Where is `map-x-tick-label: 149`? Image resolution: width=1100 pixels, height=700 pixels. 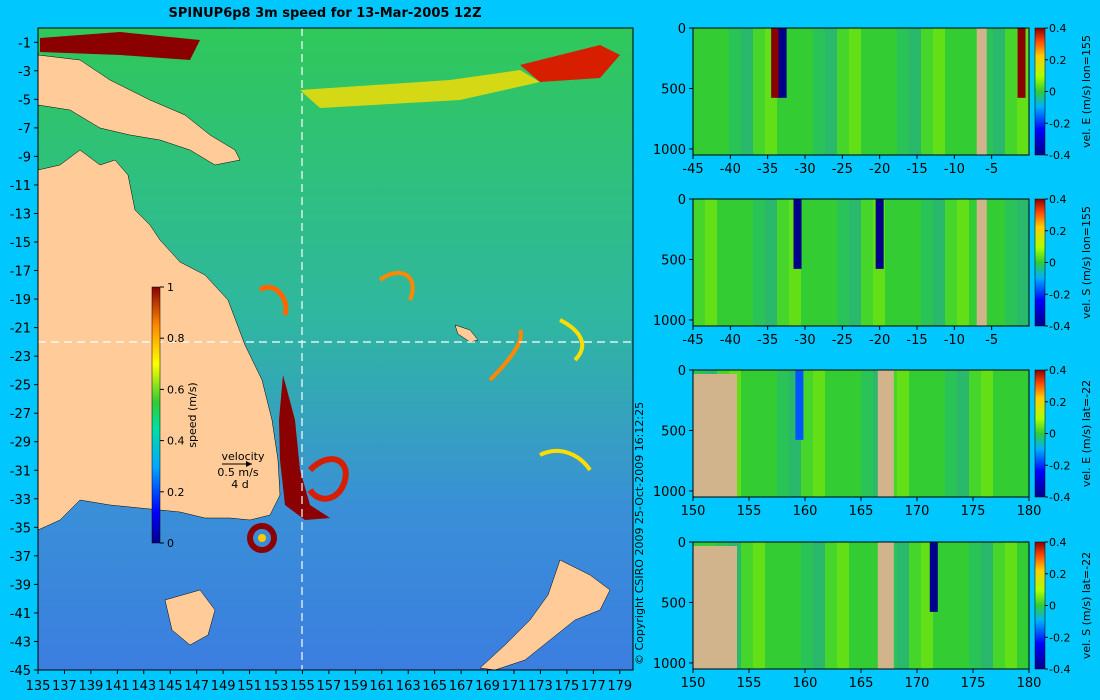
map-x-tick-label: 149 is located at coordinates (223, 686).